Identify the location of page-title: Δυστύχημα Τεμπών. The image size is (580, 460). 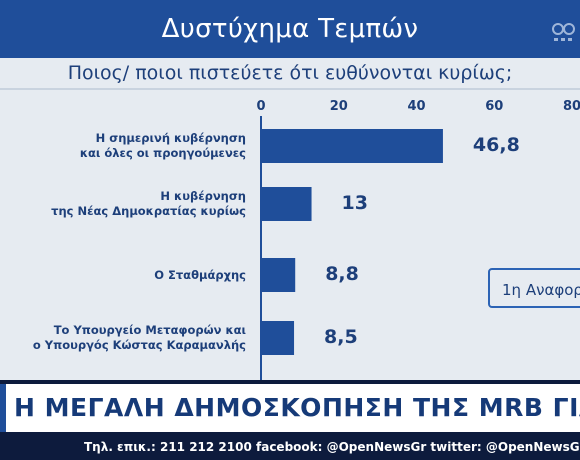
(290, 29).